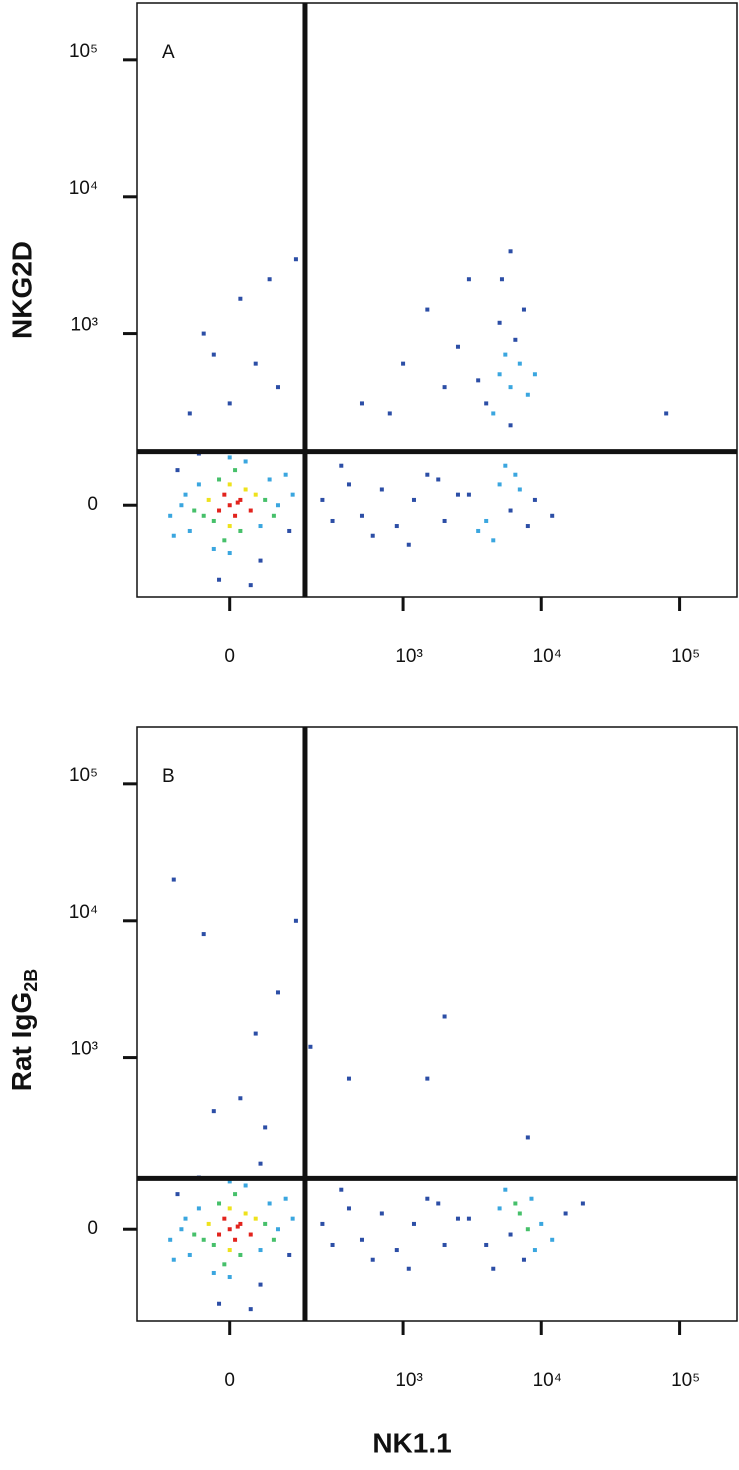 This screenshot has height=1470, width=739. I want to click on y-axis-title-main: Rat IgG, so click(21, 1042).